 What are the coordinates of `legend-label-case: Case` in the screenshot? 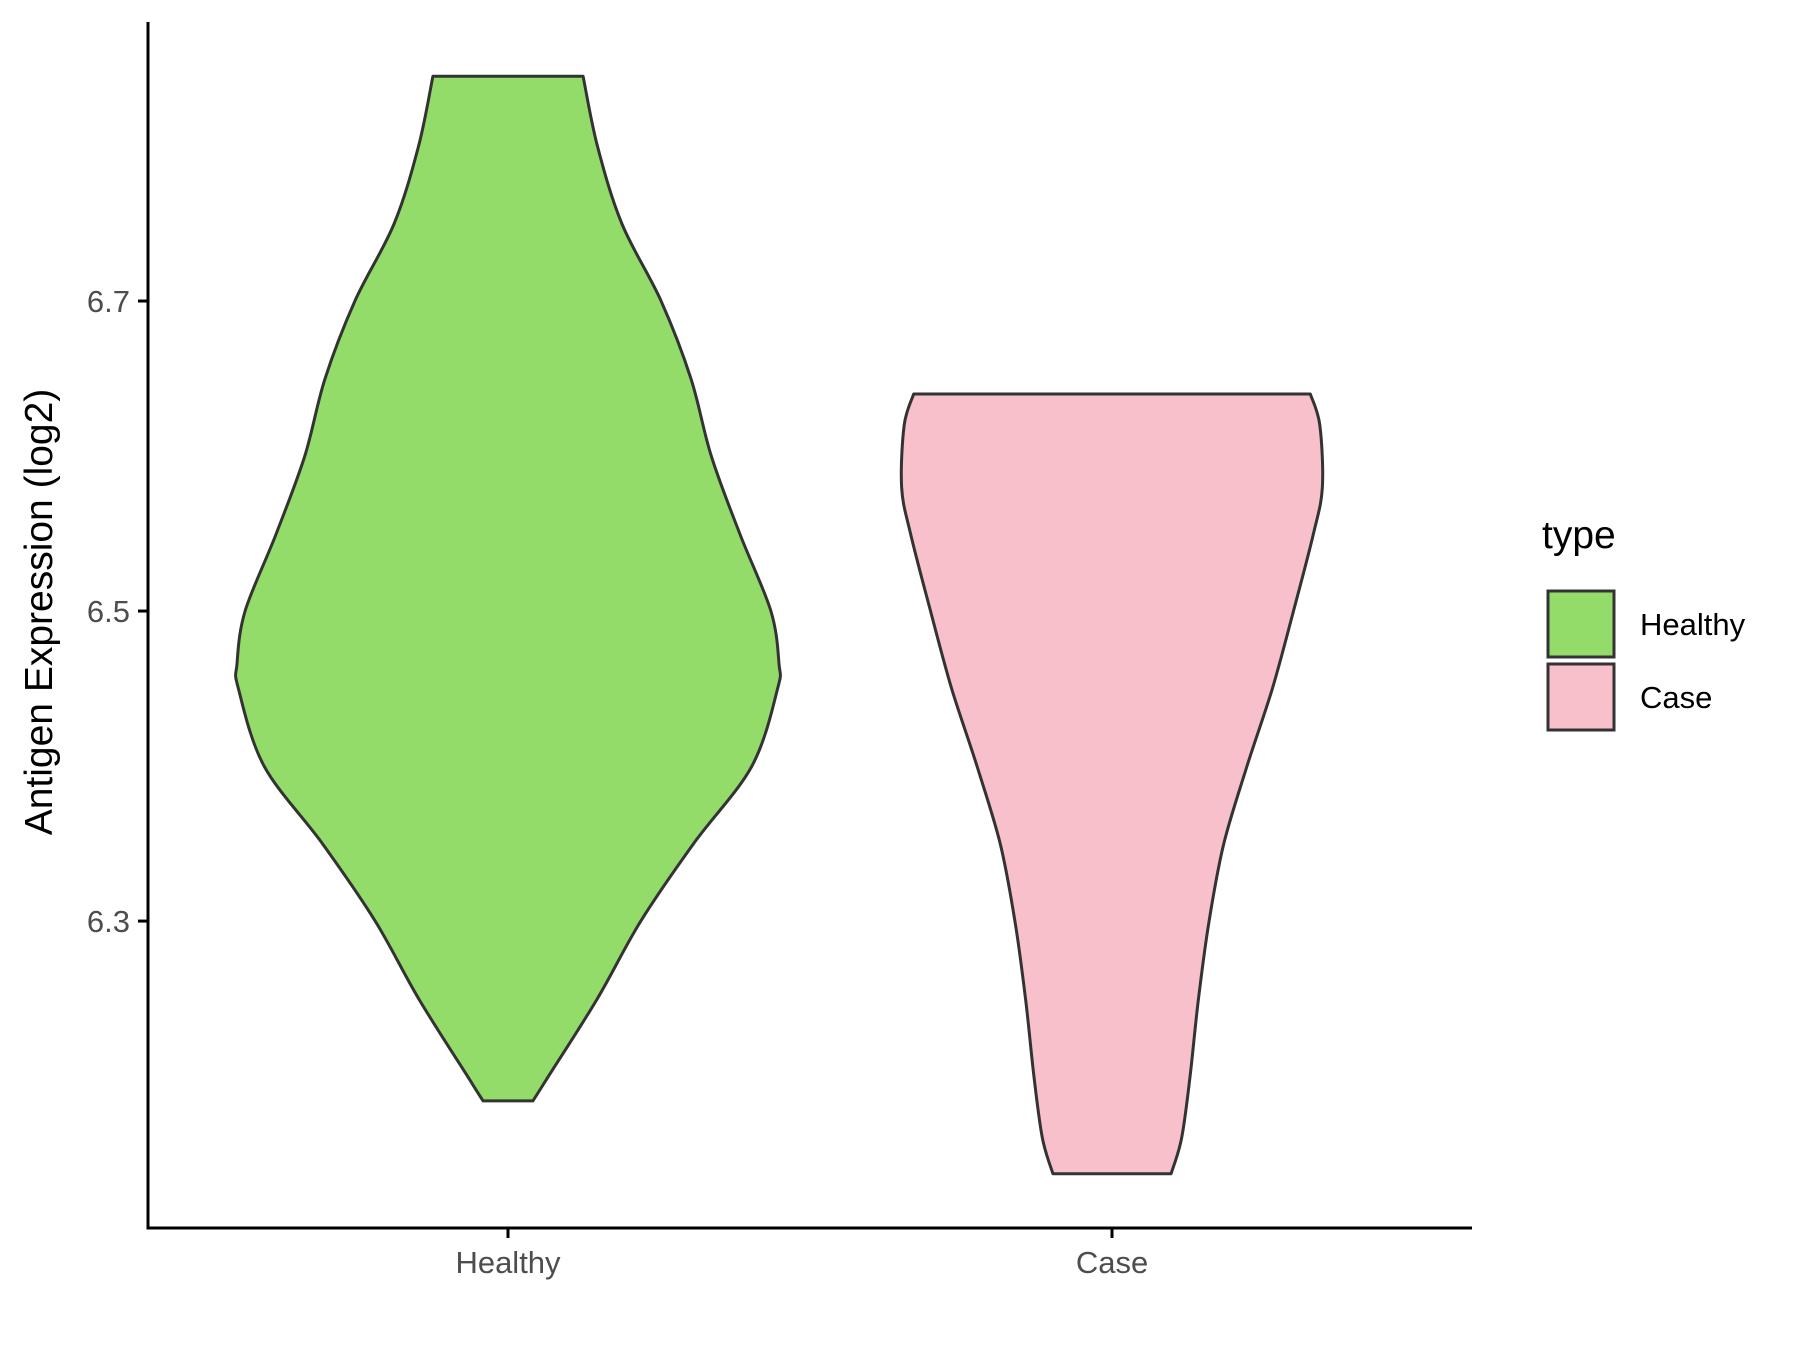 It's located at (1676, 697).